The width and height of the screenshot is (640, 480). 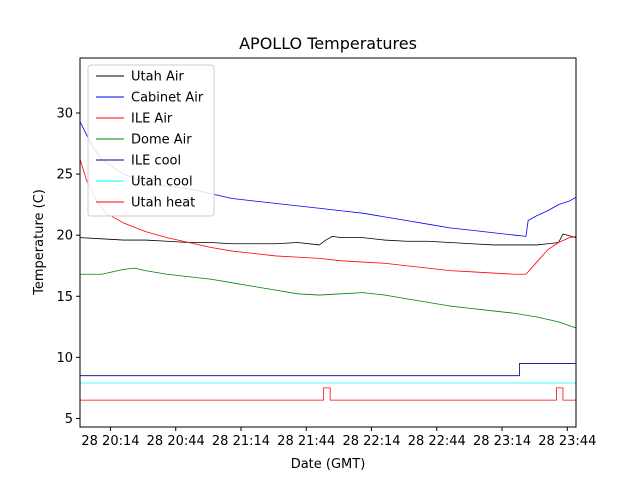 I want to click on series-line-dome-air, so click(x=328, y=298).